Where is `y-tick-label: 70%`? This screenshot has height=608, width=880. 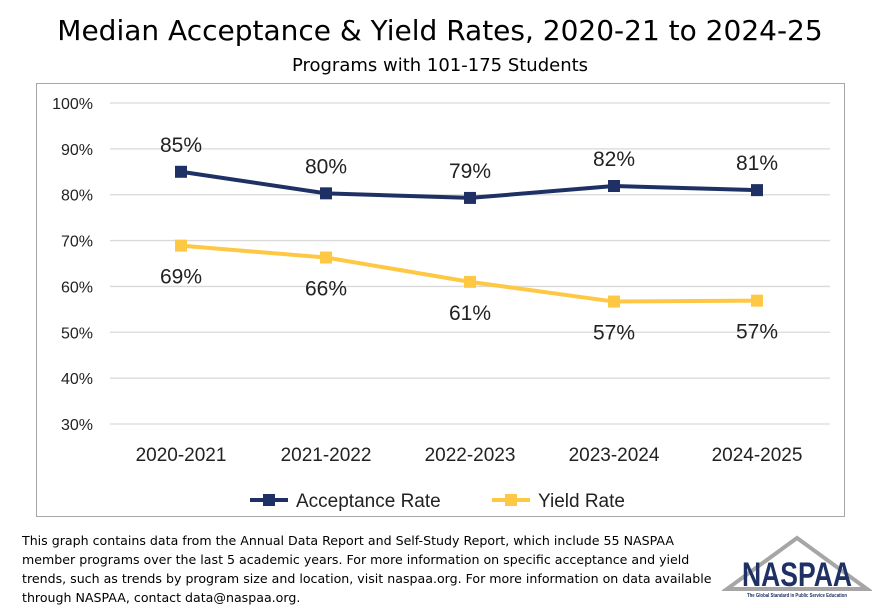 y-tick-label: 70% is located at coordinates (77, 242).